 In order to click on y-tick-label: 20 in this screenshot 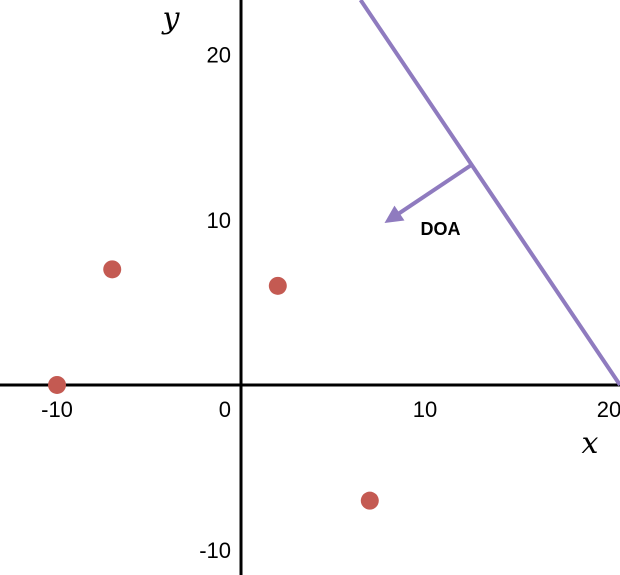, I will do `click(219, 55)`.